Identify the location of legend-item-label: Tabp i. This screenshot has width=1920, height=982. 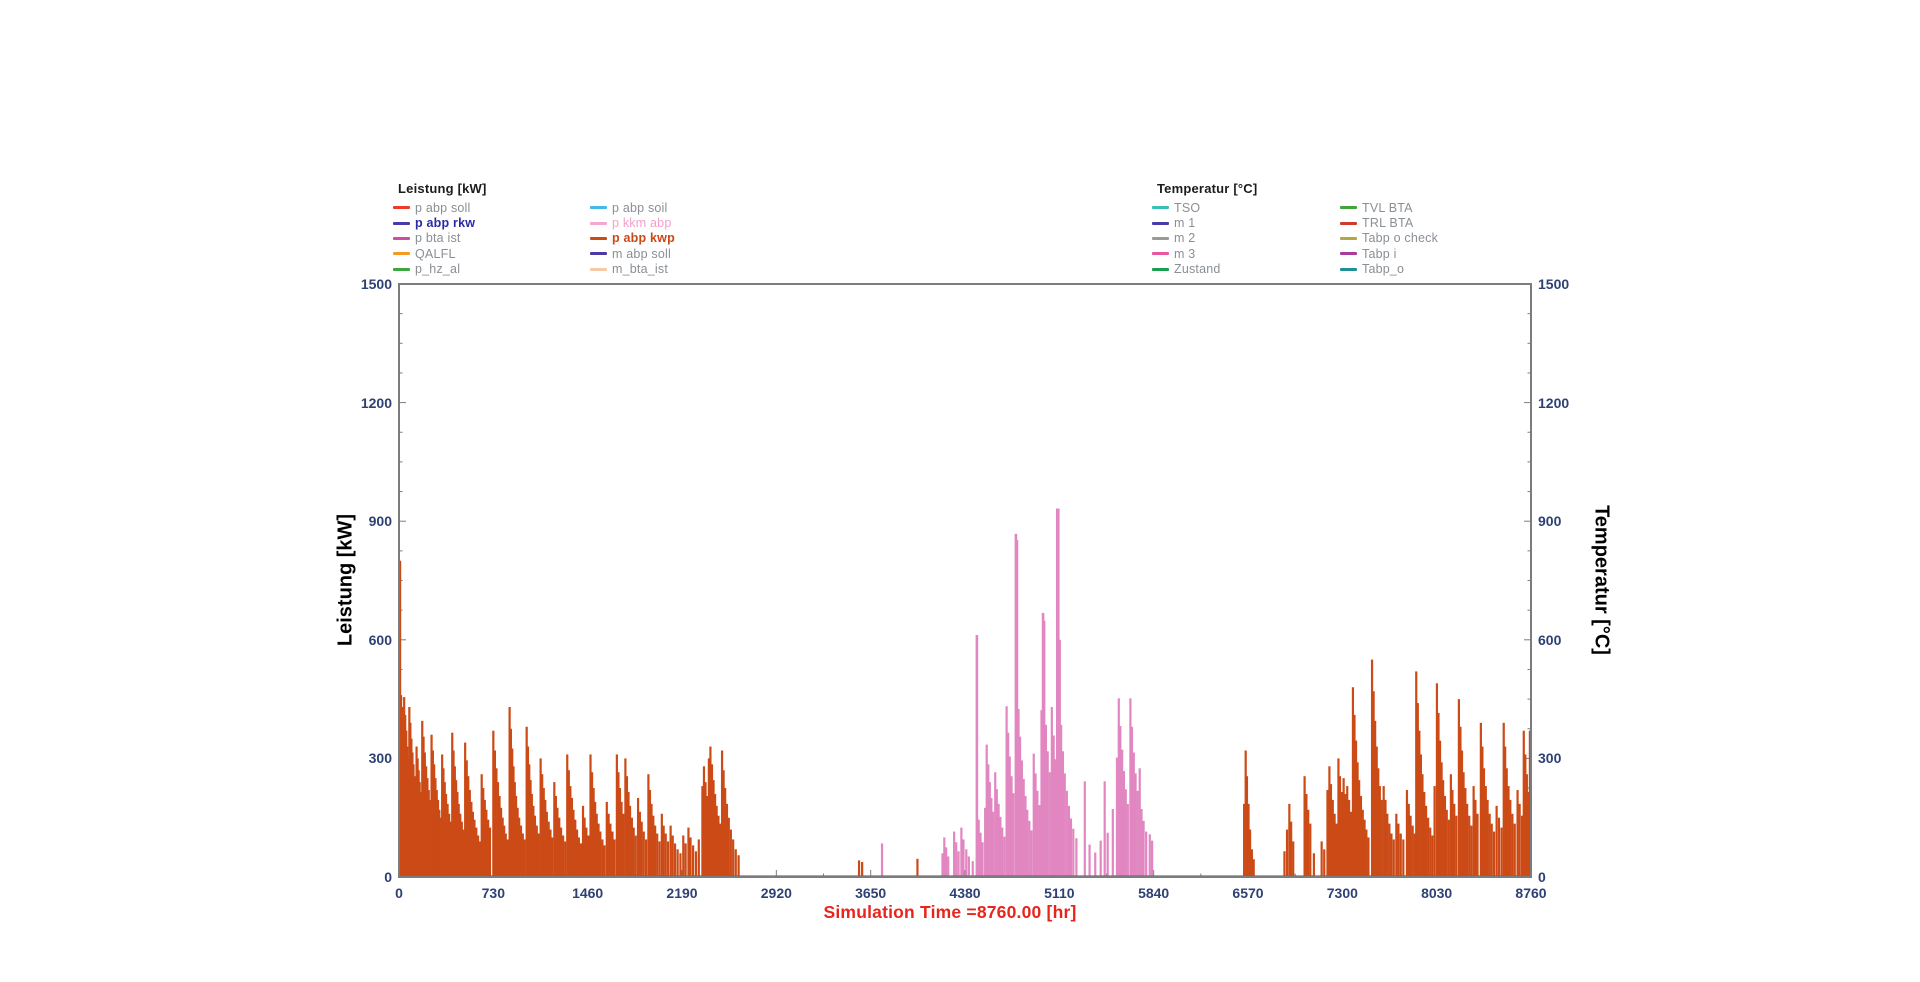
(1379, 253).